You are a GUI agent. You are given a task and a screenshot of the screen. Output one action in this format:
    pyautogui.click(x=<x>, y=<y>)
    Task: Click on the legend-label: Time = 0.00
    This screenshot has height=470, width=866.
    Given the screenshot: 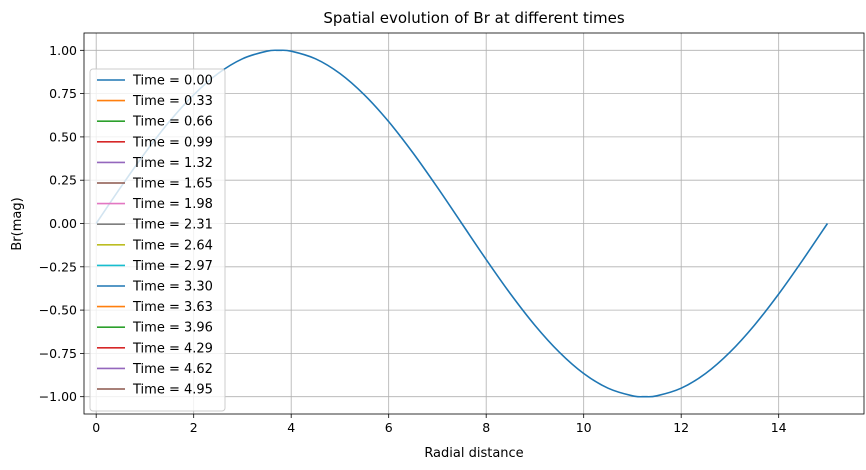 What is the action you would take?
    pyautogui.click(x=172, y=81)
    